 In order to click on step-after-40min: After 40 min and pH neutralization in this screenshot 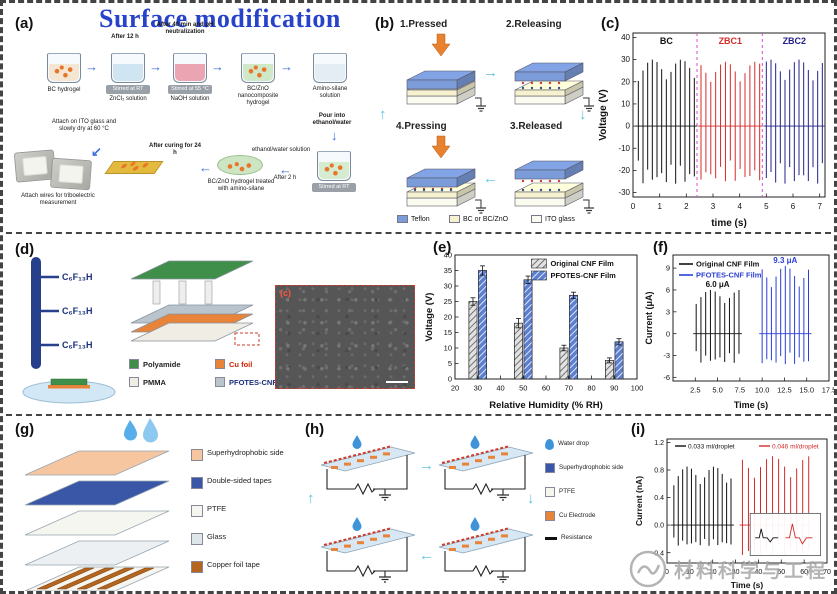, I will do `click(185, 29)`.